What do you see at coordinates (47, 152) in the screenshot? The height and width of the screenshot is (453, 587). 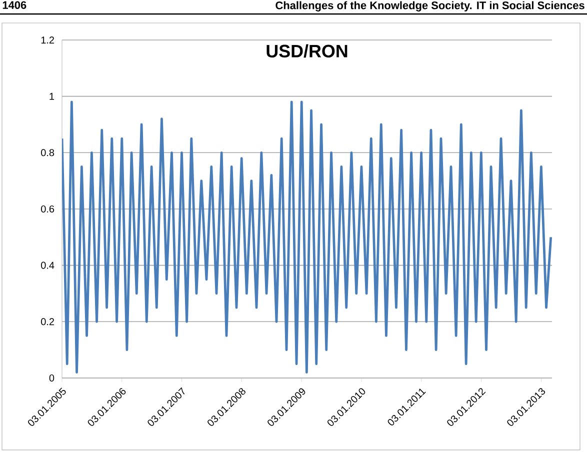 I see `y-tick-label: 0.8` at bounding box center [47, 152].